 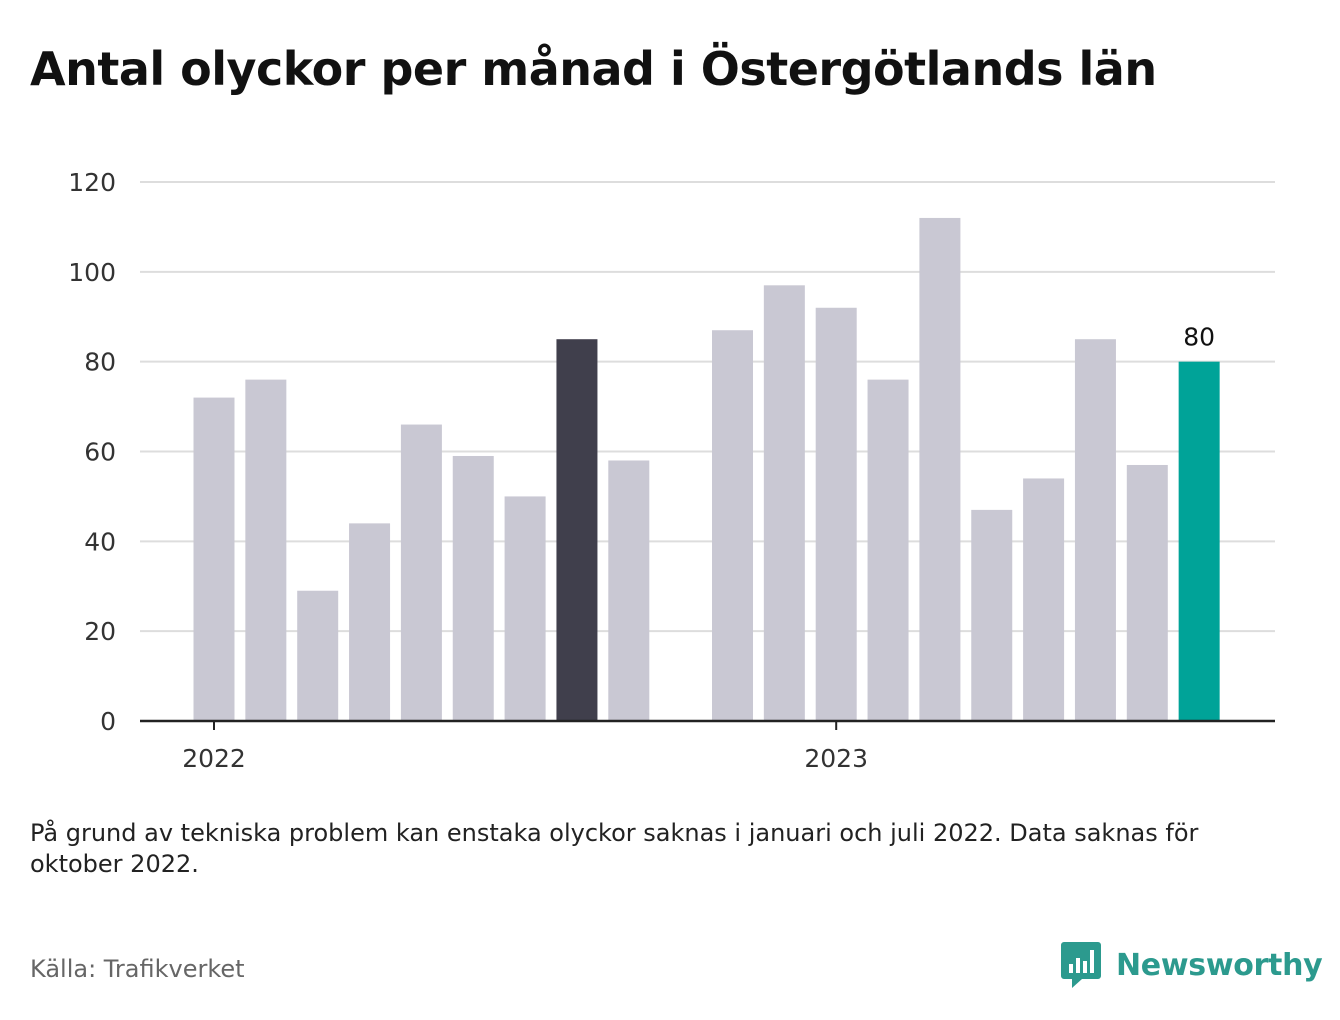 What do you see at coordinates (100, 541) in the screenshot?
I see `y-tick-label: 40` at bounding box center [100, 541].